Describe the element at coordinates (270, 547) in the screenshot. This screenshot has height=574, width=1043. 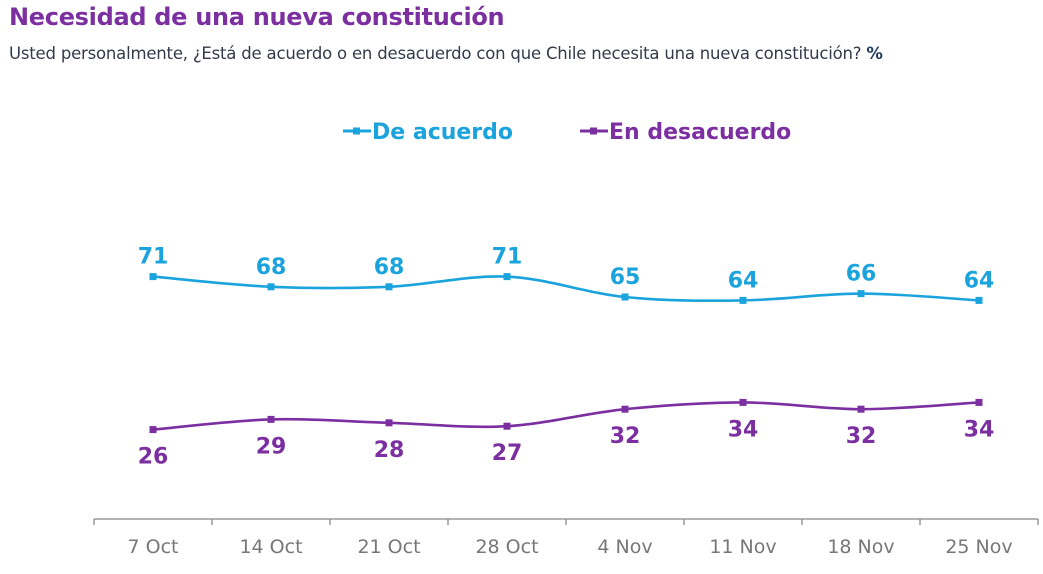
I see `x-tick-label: 14 Oct` at that location.